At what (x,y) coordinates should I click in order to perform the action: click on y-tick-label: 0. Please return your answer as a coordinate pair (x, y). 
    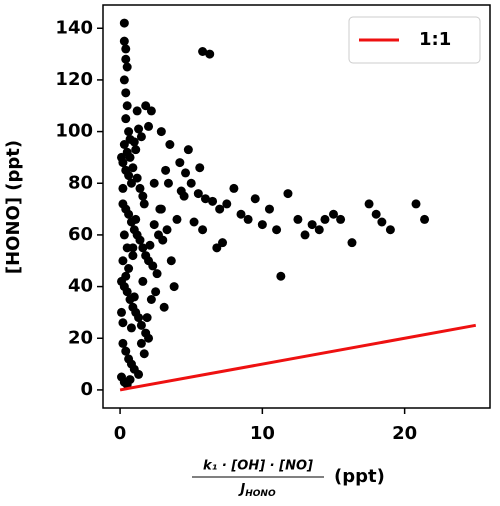
    Looking at the image, I should click on (86, 389).